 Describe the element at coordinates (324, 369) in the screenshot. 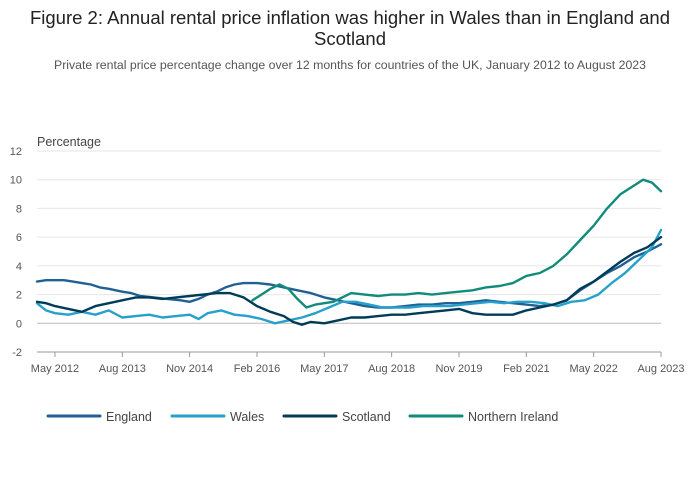

I see `x-tick-label: May 2017` at that location.